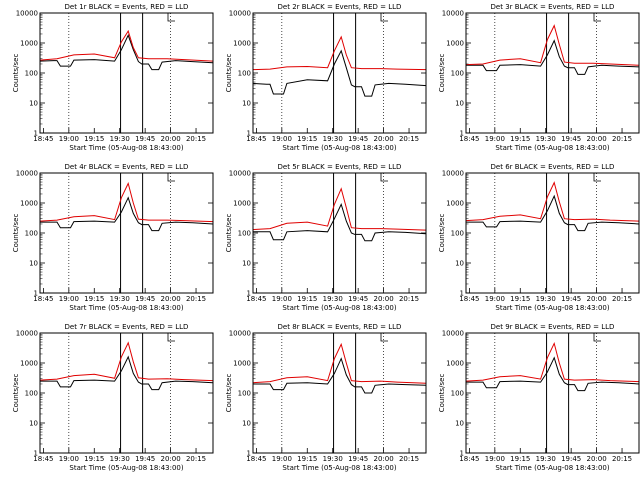  What do you see at coordinates (553, 327) in the screenshot?
I see `panel-title: Det 9r BLACK = Events, RED = LLD` at bounding box center [553, 327].